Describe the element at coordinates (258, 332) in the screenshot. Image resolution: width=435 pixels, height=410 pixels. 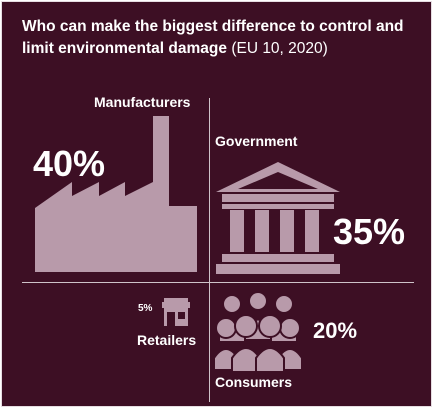
I see `people-group-icon` at that location.